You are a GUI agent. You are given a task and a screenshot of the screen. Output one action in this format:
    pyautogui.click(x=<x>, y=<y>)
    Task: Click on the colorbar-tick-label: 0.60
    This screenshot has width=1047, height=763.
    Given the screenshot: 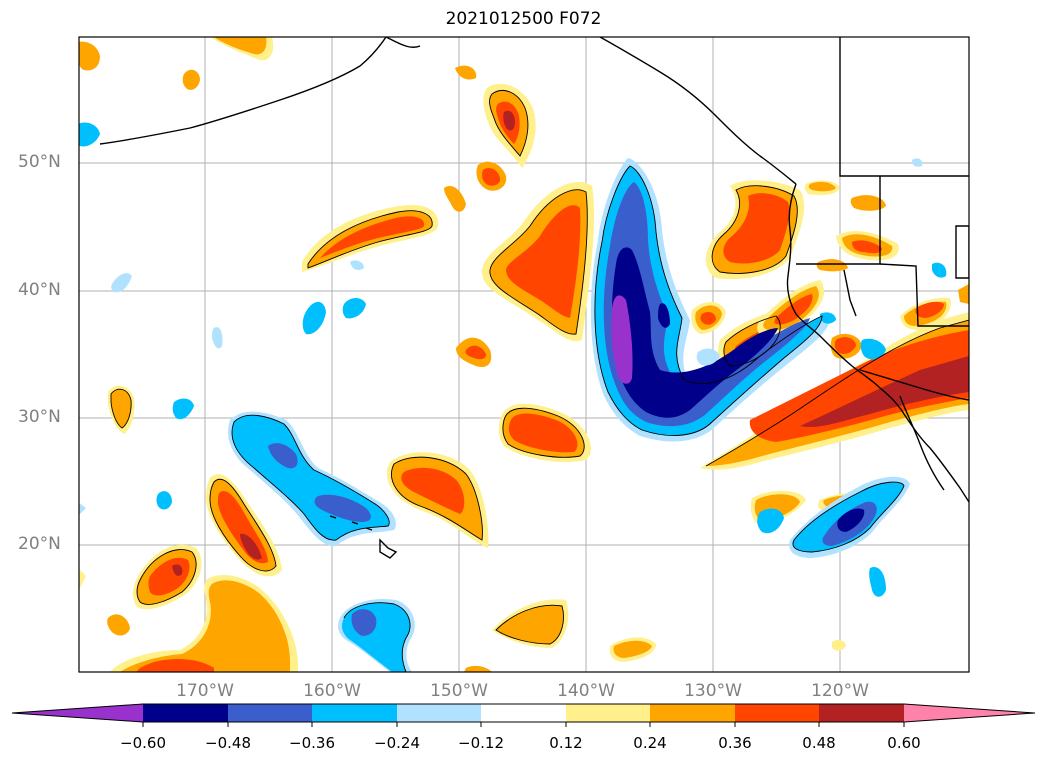 What is the action you would take?
    pyautogui.click(x=904, y=743)
    